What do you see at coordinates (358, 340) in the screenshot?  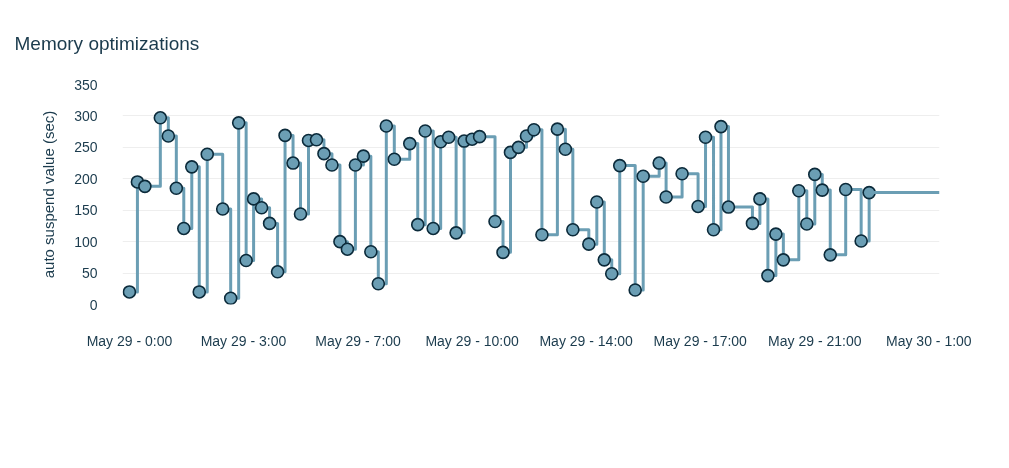 I see `x-tick-label: May 29 - 7:00` at bounding box center [358, 340].